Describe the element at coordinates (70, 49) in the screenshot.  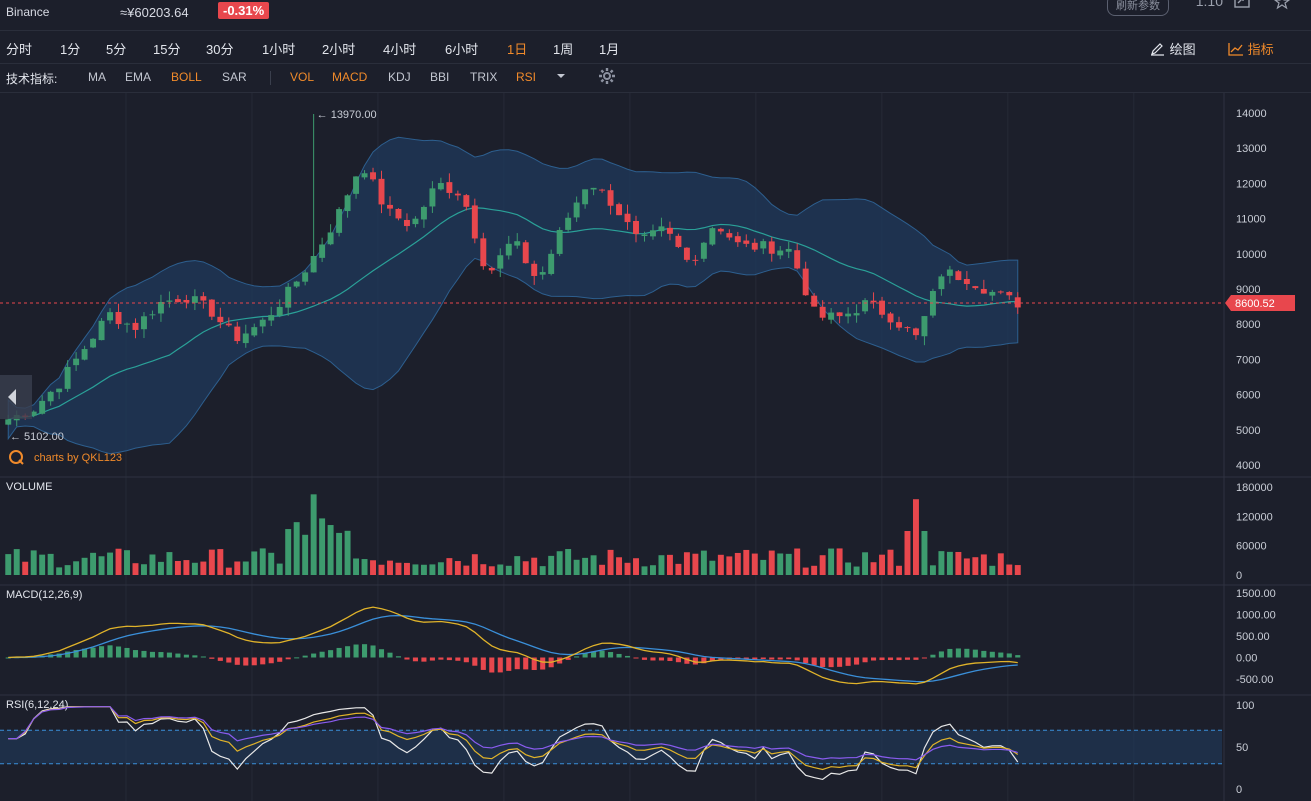
I see `period-1: 1分` at that location.